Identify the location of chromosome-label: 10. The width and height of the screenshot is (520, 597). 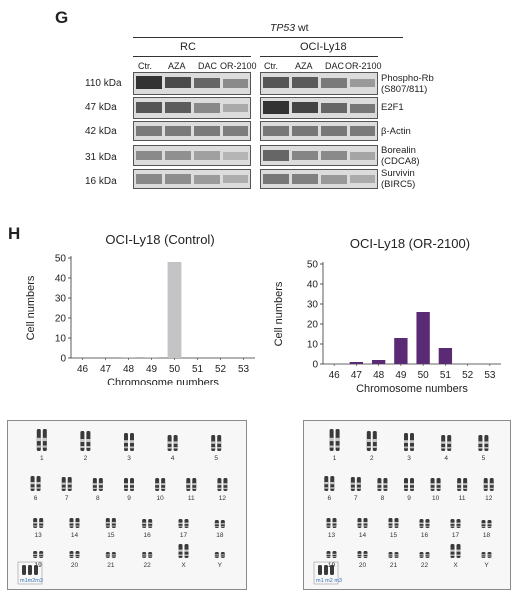
(161, 498).